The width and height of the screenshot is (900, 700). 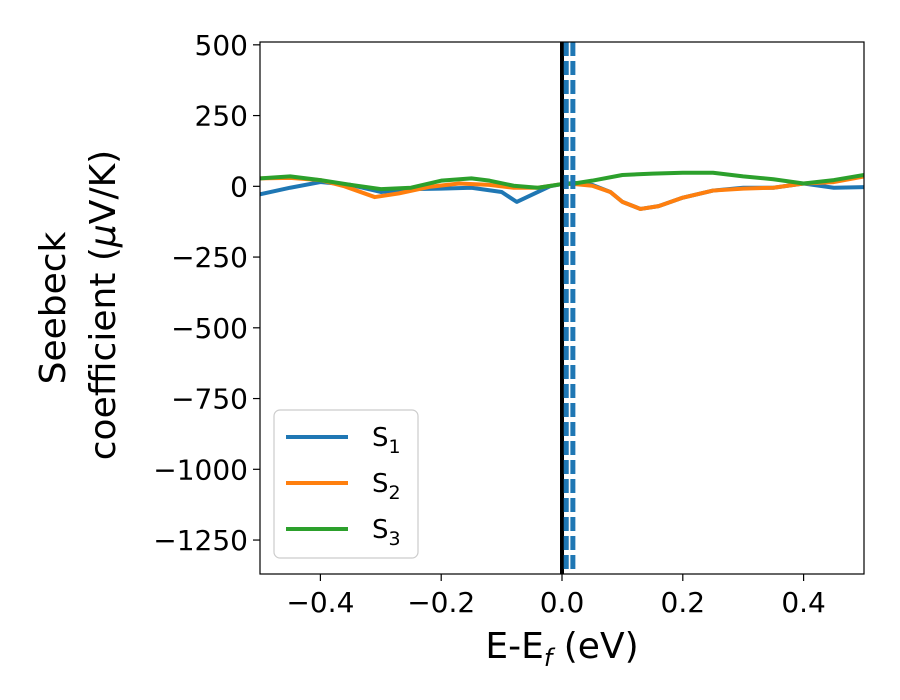 What do you see at coordinates (53, 307) in the screenshot?
I see `y-axis-label-line1: Seebeck` at bounding box center [53, 307].